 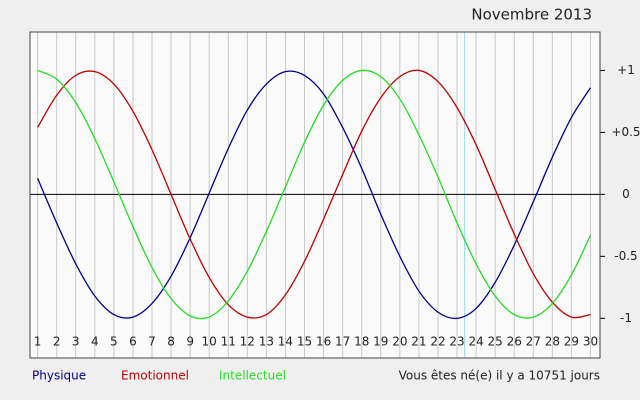 What do you see at coordinates (228, 342) in the screenshot?
I see `x-tick-label: 11` at bounding box center [228, 342].